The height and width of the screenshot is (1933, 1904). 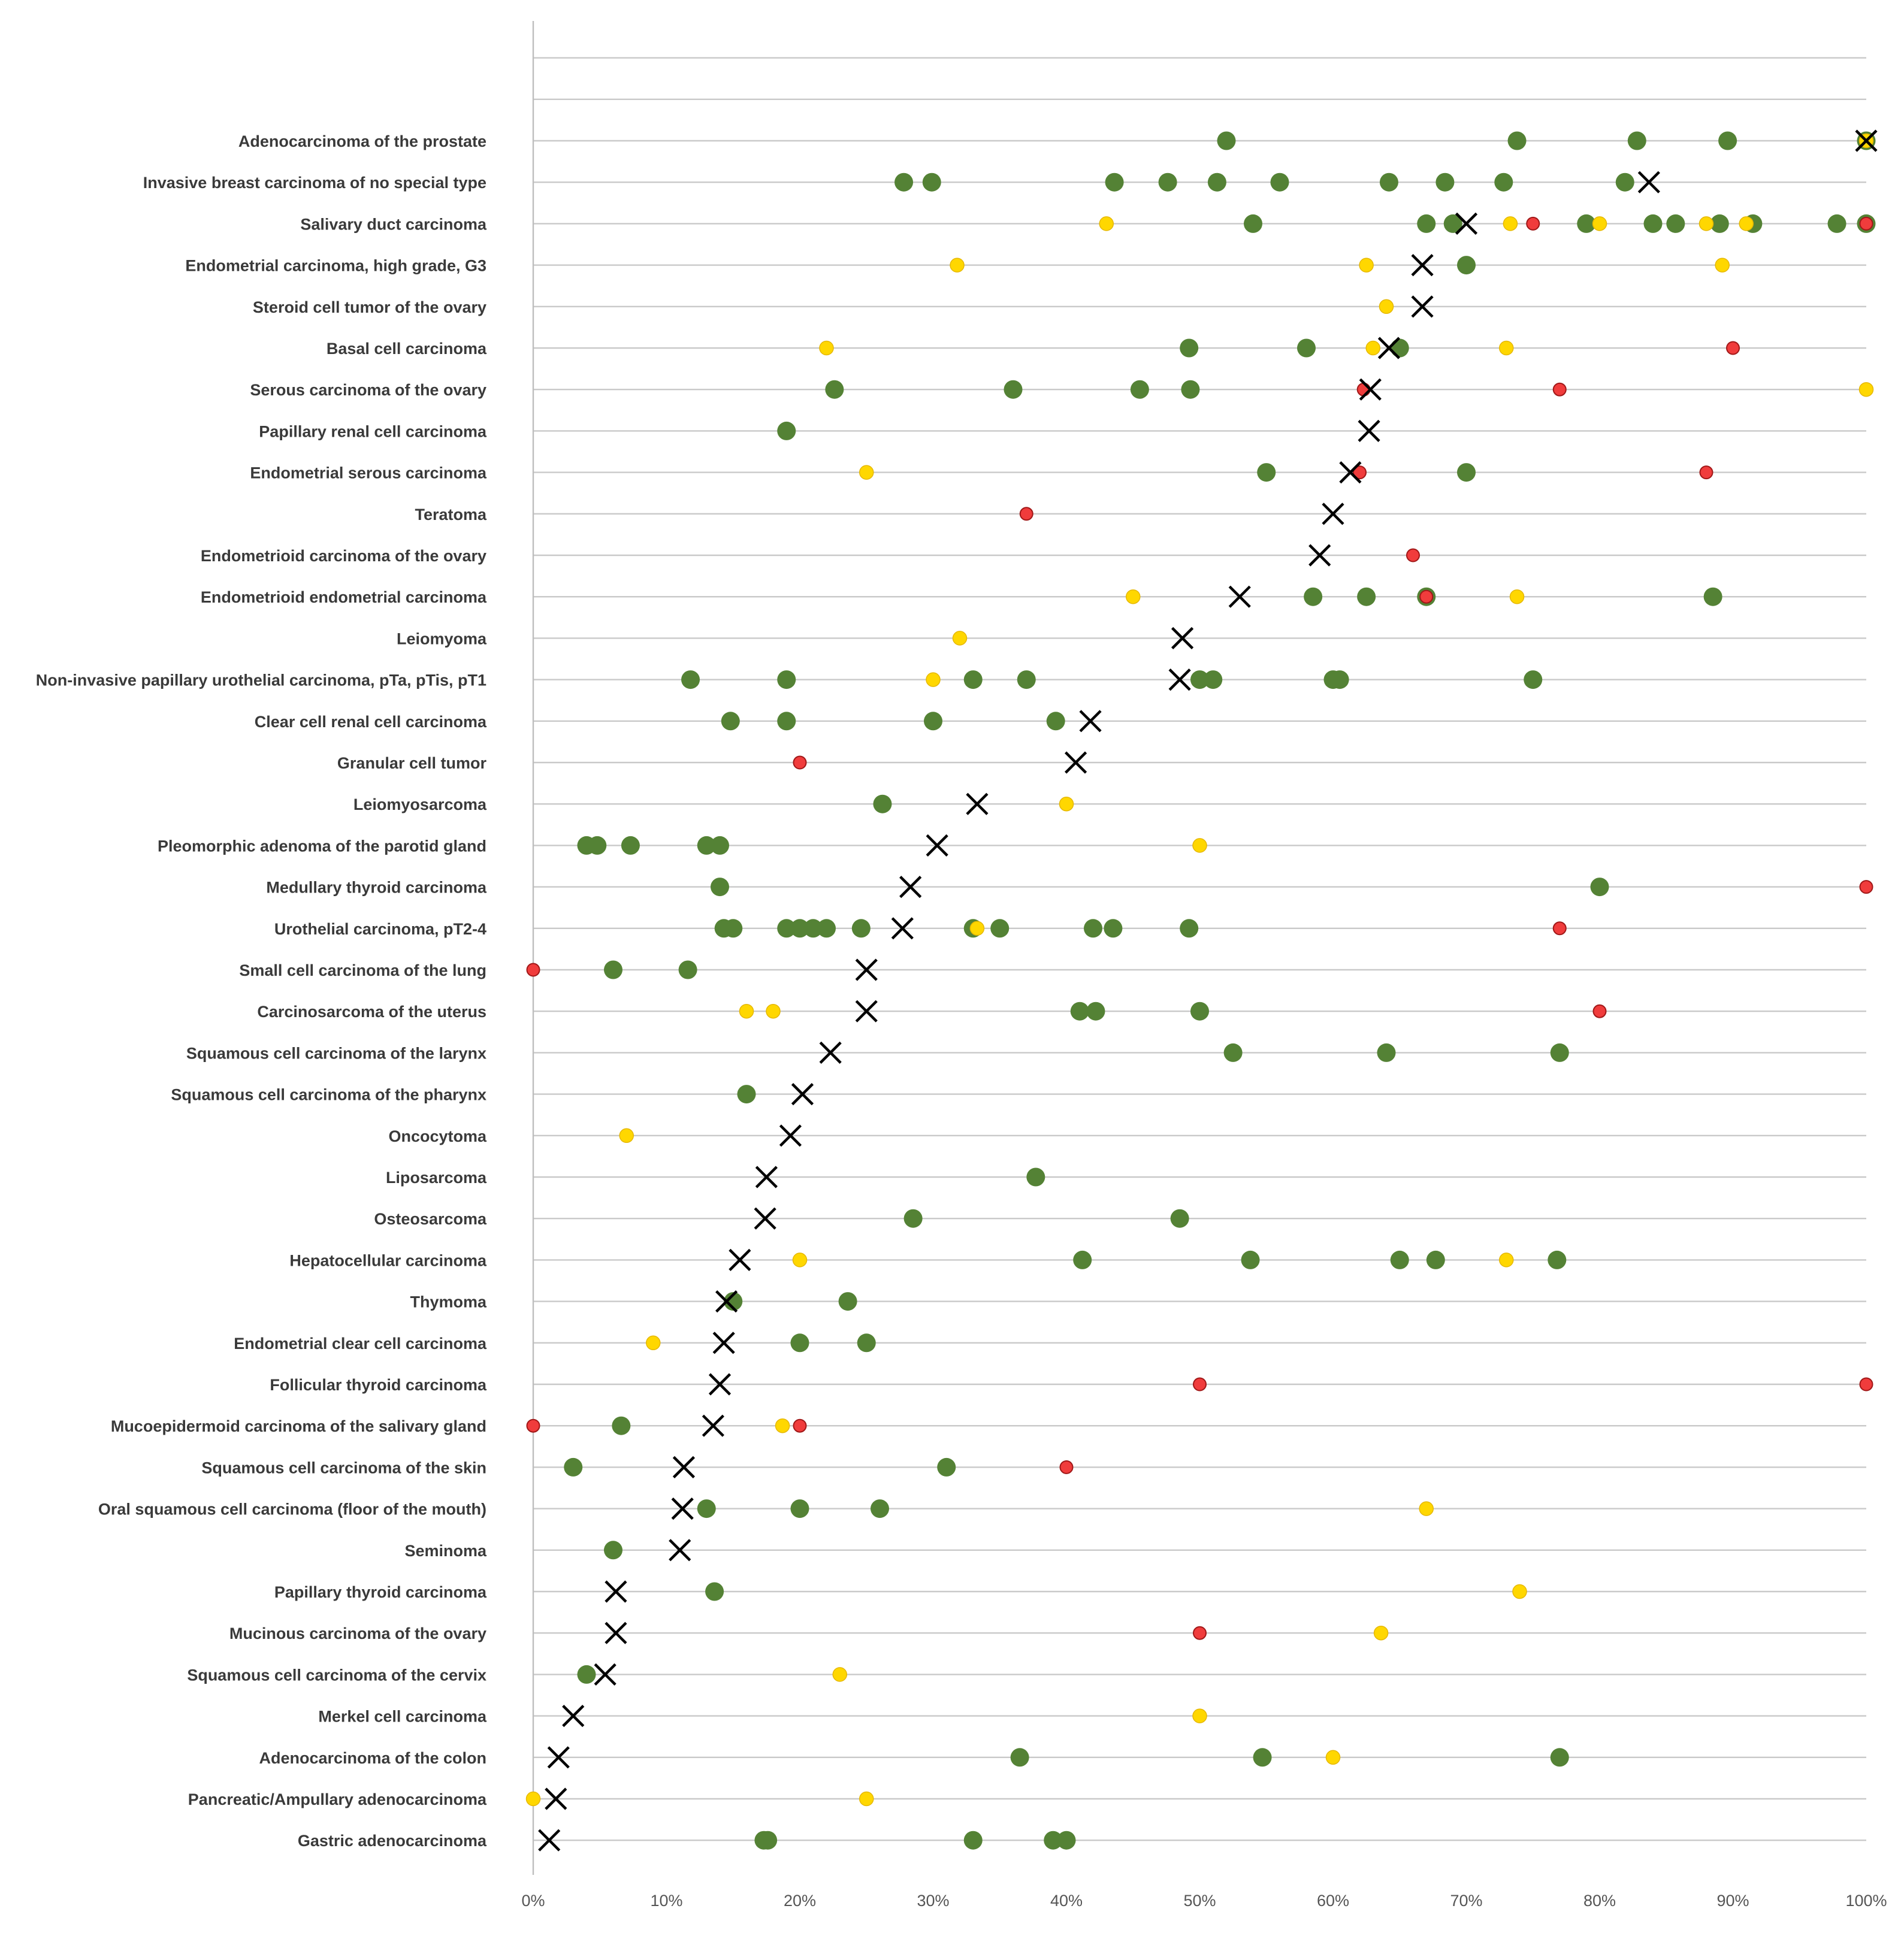 I want to click on category-label: Merkel cell carcinoma, so click(x=402, y=1717).